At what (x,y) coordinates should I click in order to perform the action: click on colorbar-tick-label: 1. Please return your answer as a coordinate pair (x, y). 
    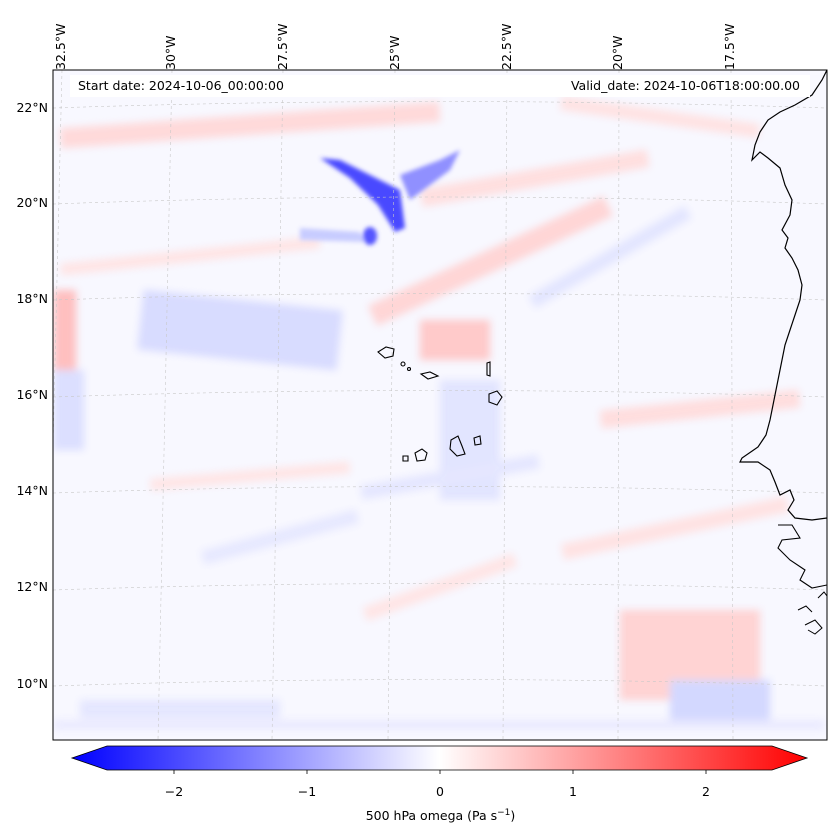
    Looking at the image, I should click on (573, 791).